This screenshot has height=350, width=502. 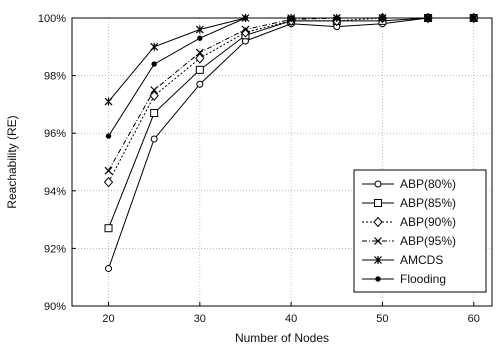 I want to click on x-axis-title: Number of Nodes, so click(x=282, y=338).